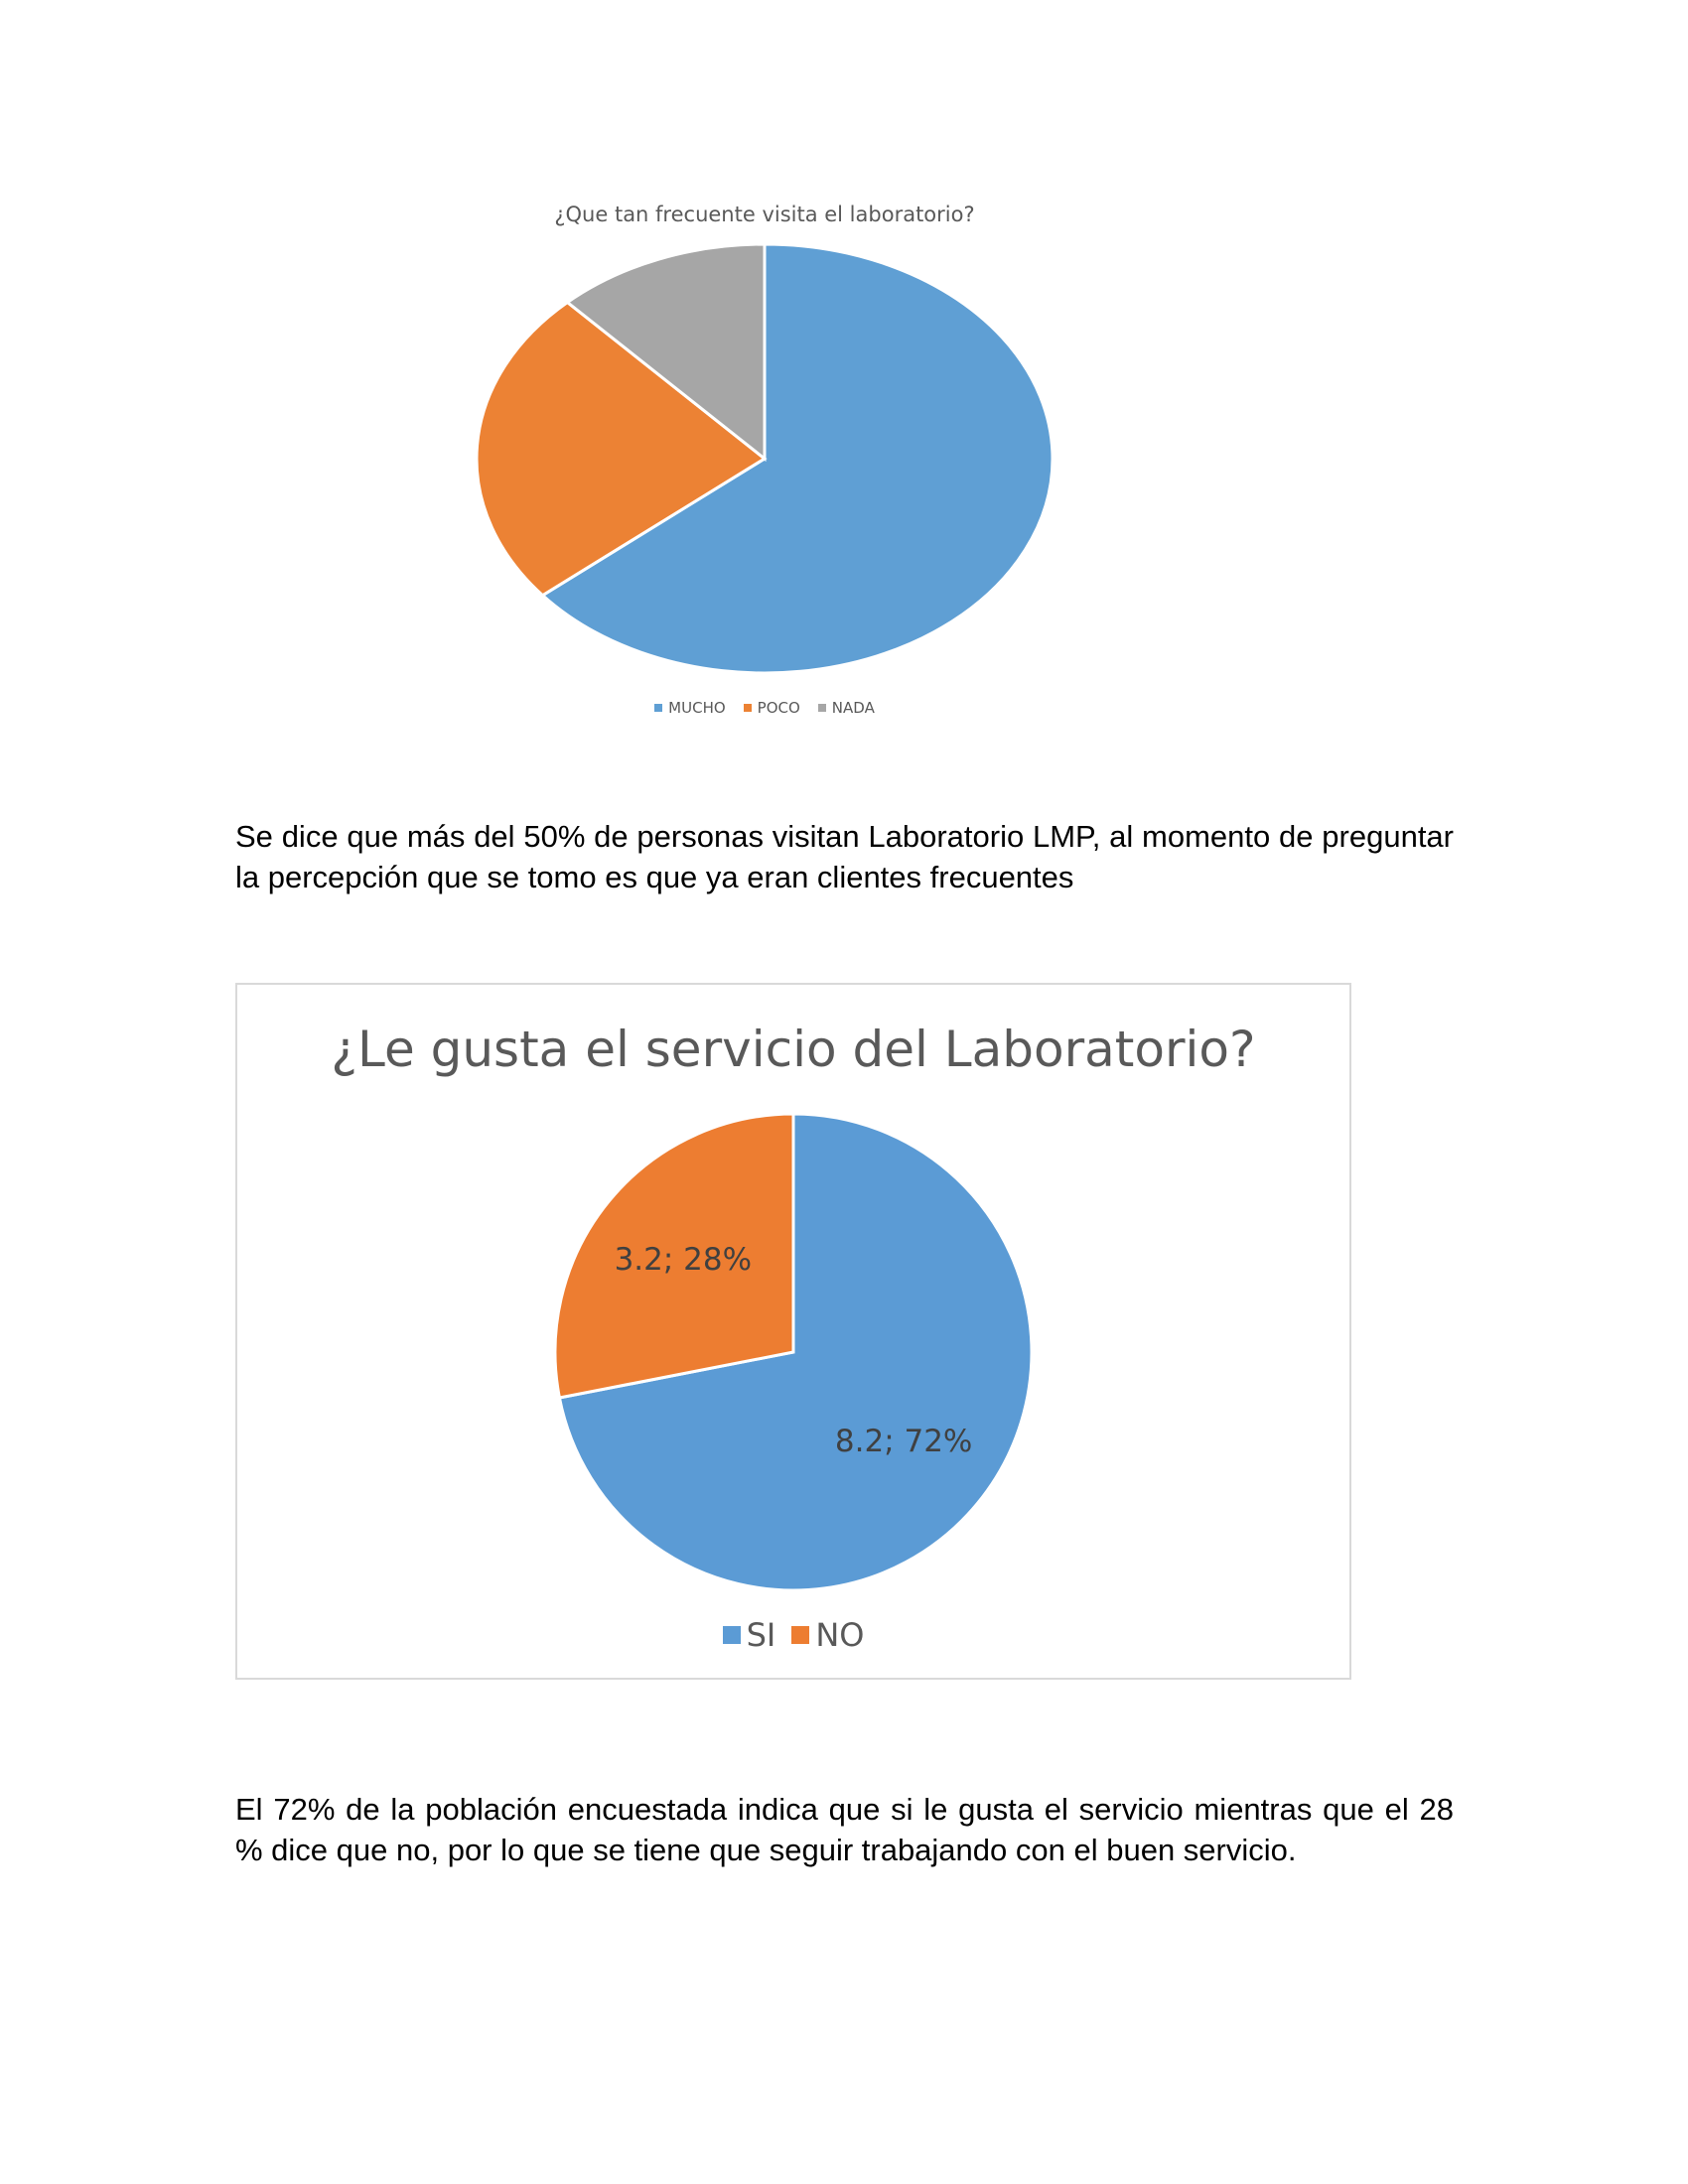  I want to click on legend-label-nada: NADA, so click(853, 708).